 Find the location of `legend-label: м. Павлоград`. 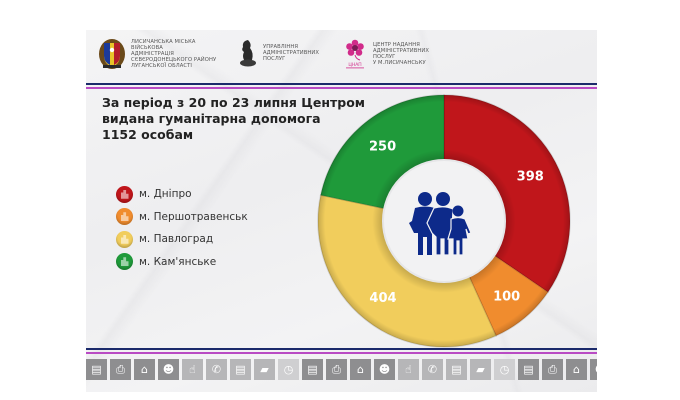

legend-label: м. Павлоград is located at coordinates (176, 239).